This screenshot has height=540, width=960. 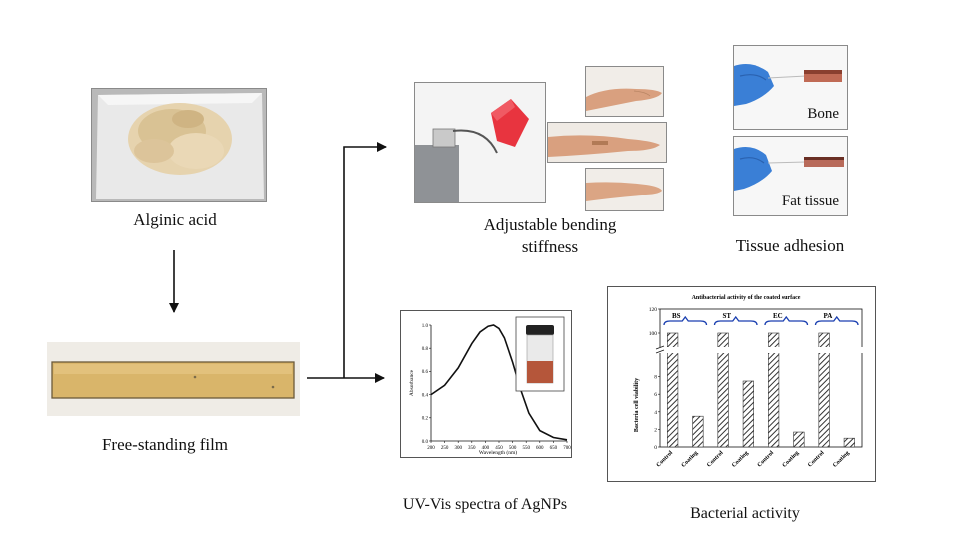 What do you see at coordinates (540, 354) in the screenshot?
I see `vial-inset` at bounding box center [540, 354].